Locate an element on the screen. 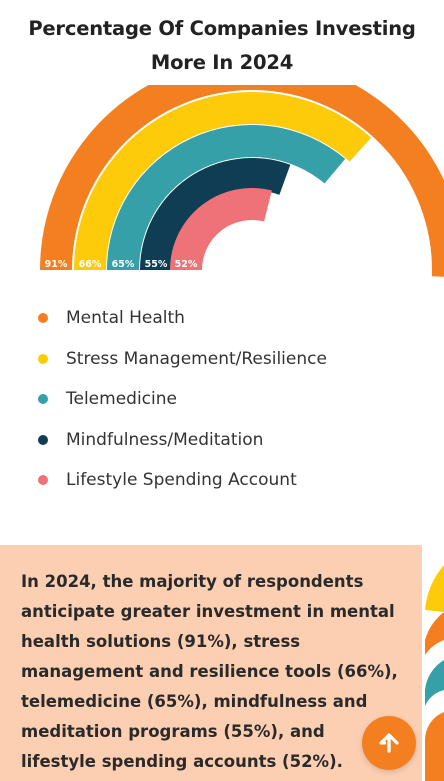  value-label: 55% is located at coordinates (156, 264).